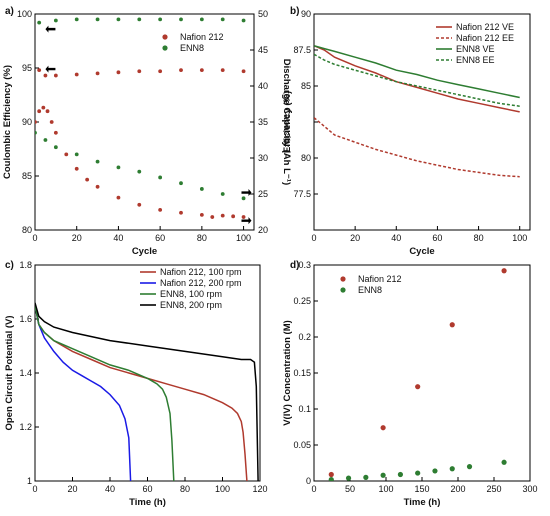 This screenshot has width=550, height=516. What do you see at coordinates (202, 238) in the screenshot?
I see `x-tick-label: 80` at bounding box center [202, 238].